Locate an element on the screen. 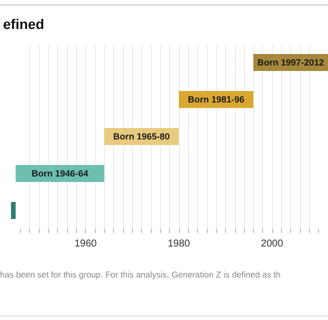  data-label: Born 1946-64 is located at coordinates (60, 173).